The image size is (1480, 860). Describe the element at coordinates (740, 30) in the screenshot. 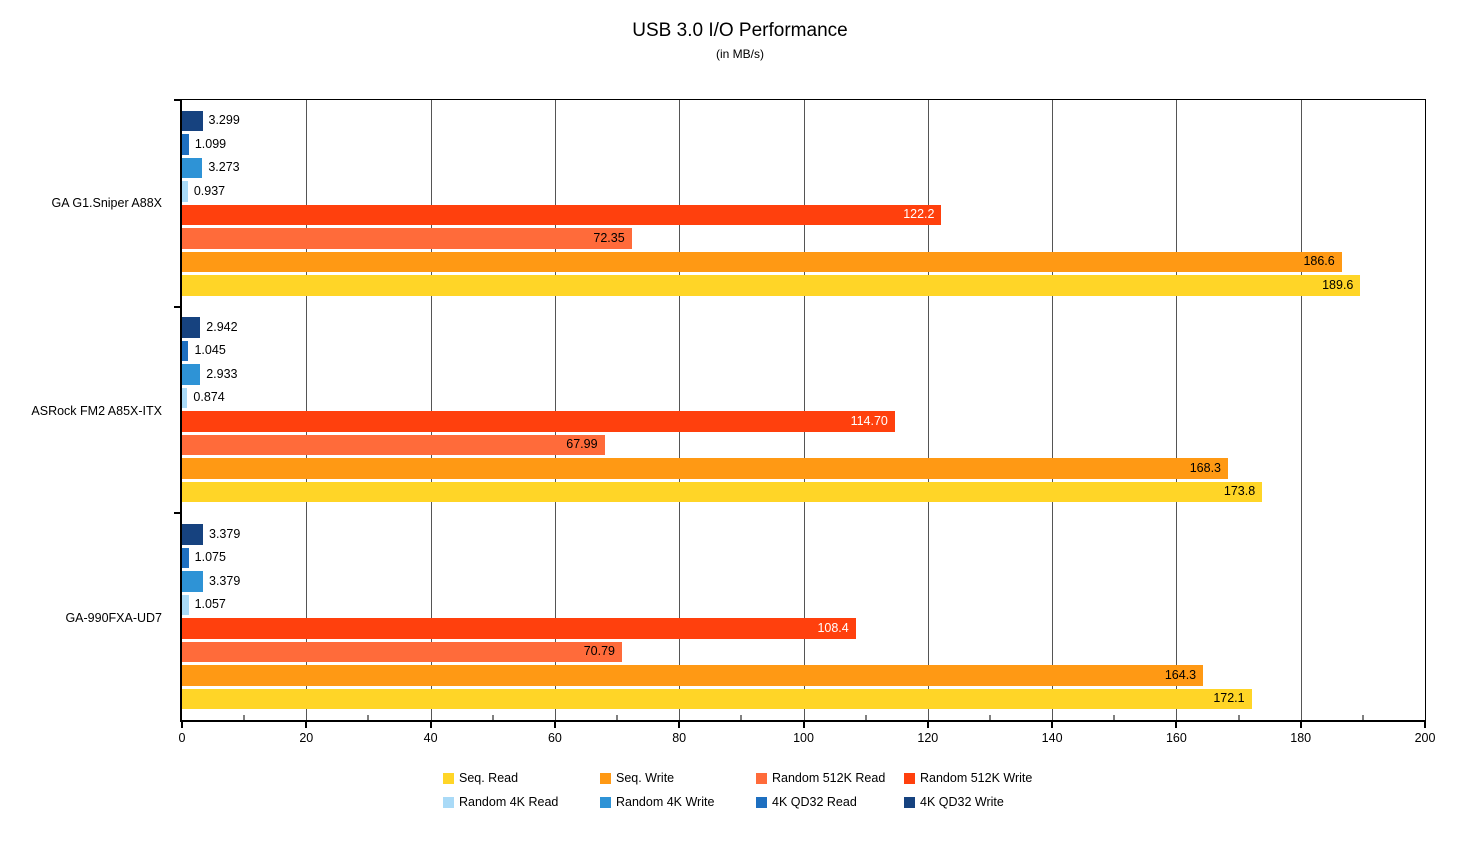

I see `chart-title: USB 3.0 I/O Performance` at that location.